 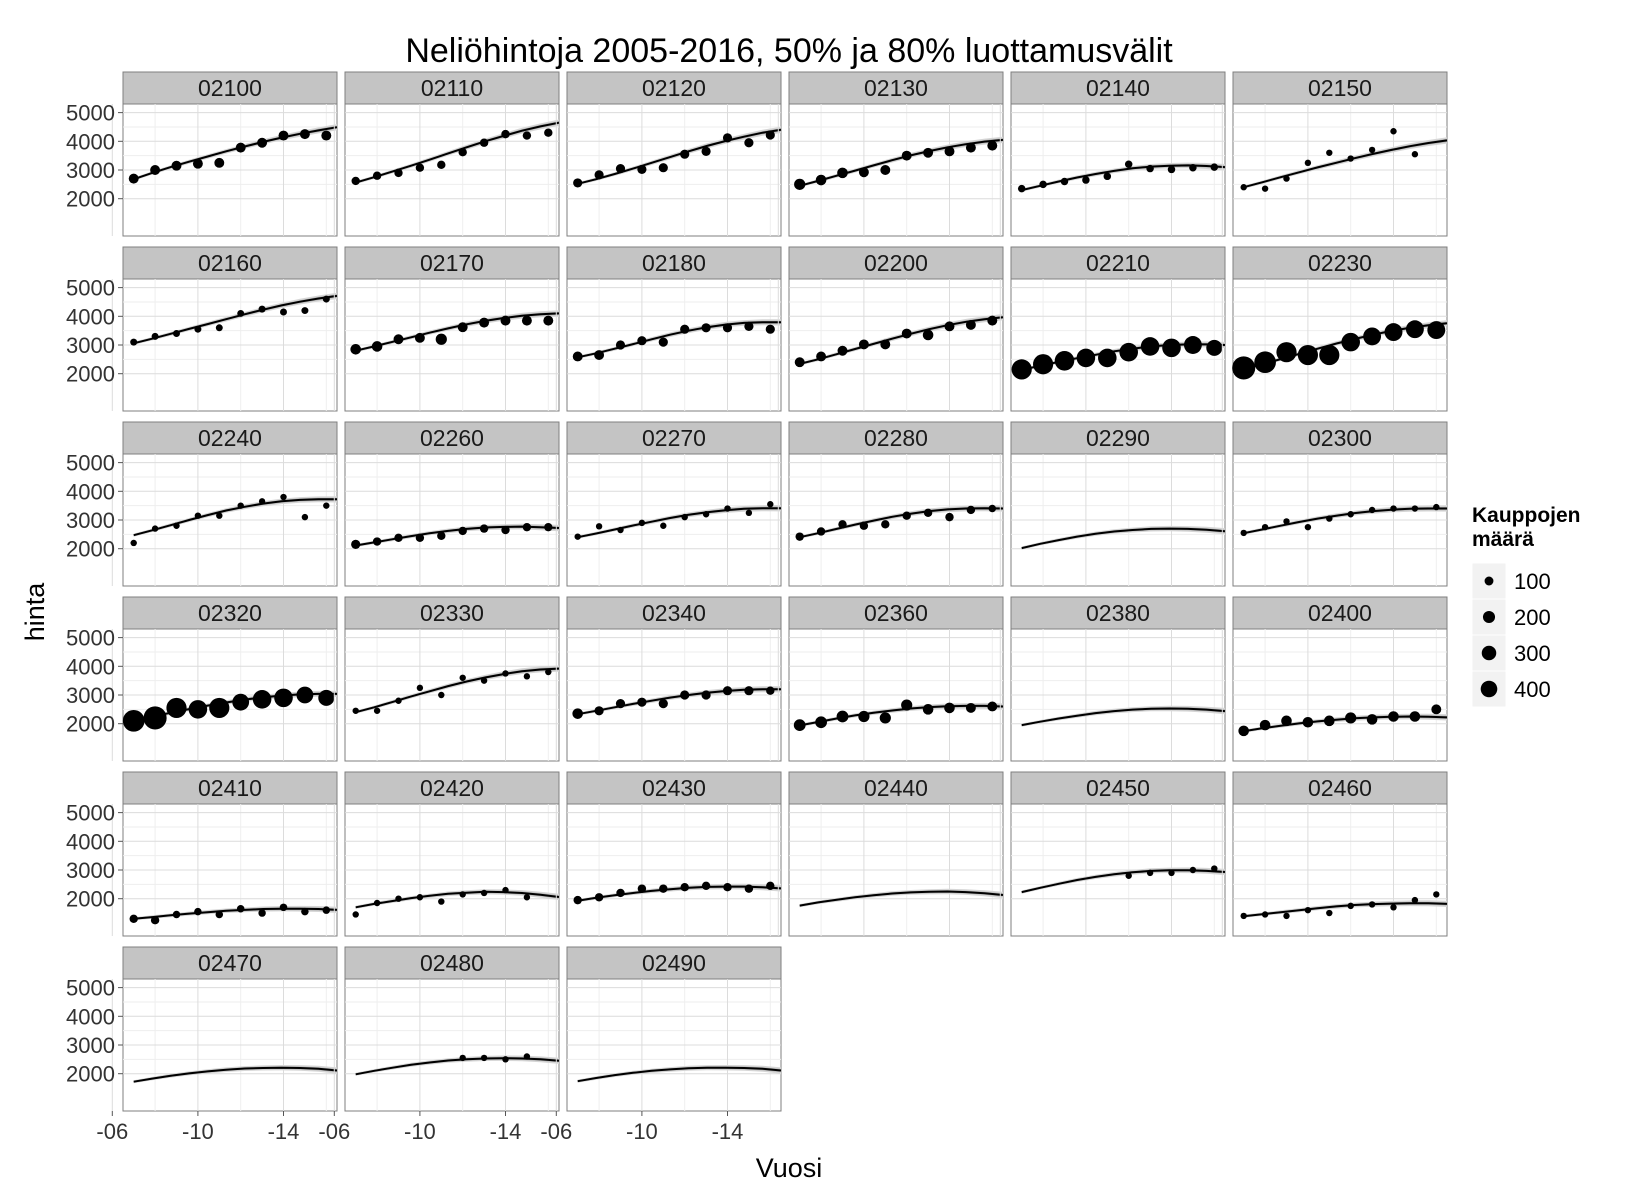 I want to click on facet-02490: 02490 -06 -10 -14, so click(x=661, y=1045).